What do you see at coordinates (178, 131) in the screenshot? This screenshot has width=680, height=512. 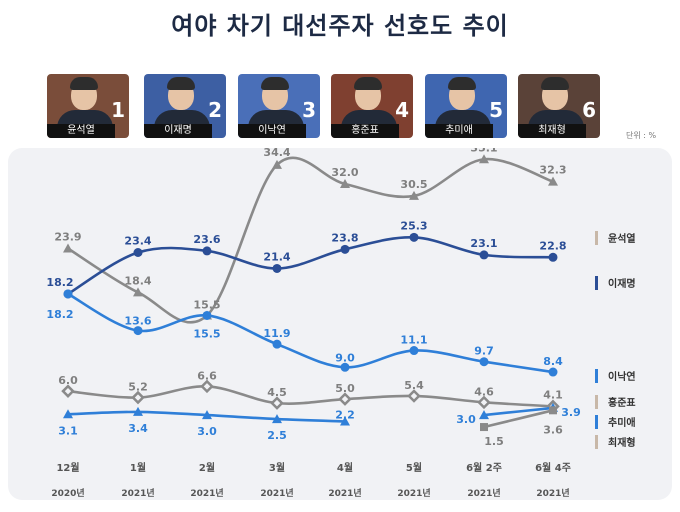 I see `candidate-name: 이재명` at bounding box center [178, 131].